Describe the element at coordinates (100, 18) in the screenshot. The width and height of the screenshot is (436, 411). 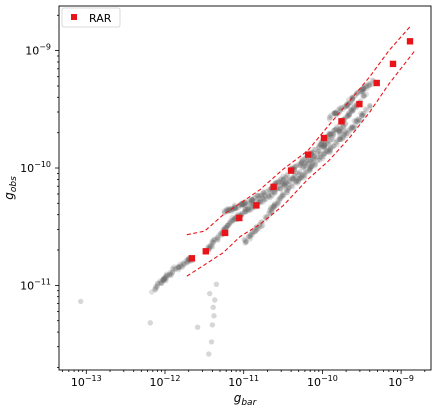
I see `legend-label: RAR` at that location.